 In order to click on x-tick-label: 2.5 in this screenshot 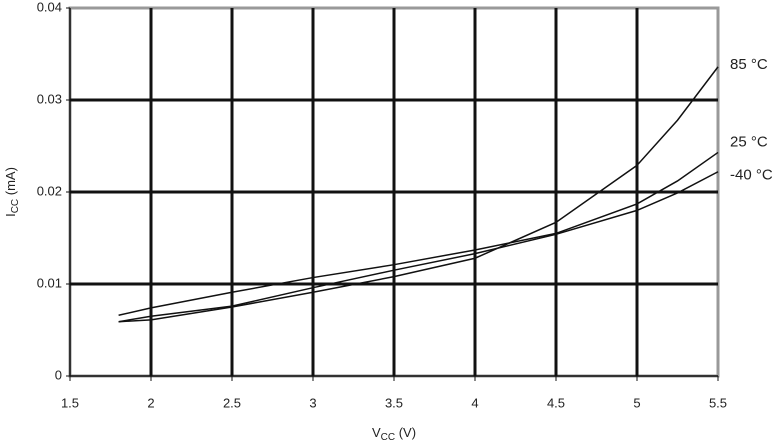, I will do `click(232, 402)`.